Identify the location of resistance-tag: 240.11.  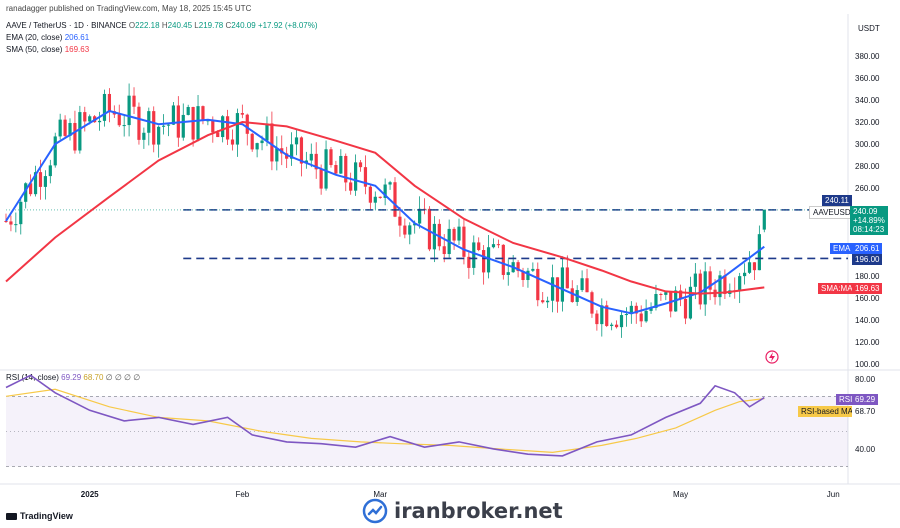
(837, 200).